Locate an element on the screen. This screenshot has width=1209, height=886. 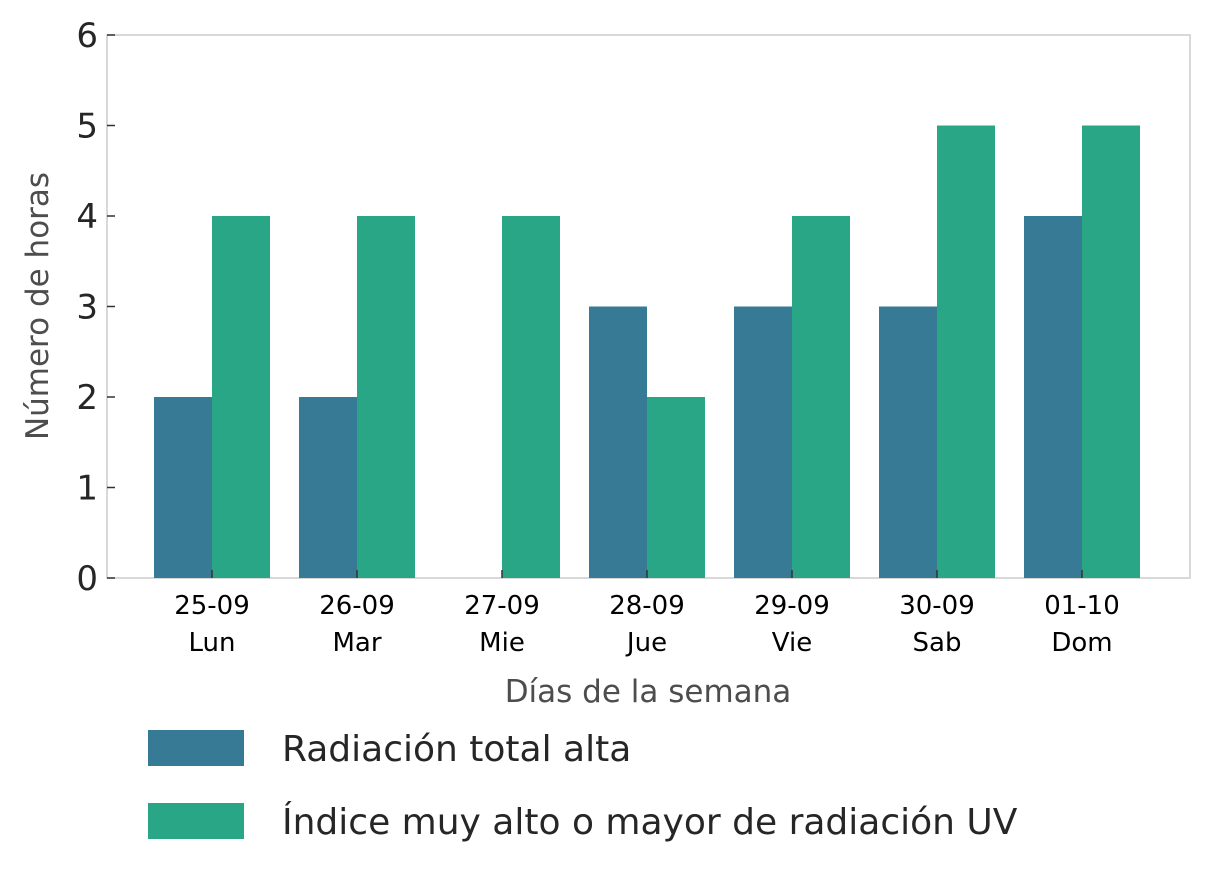
x-tick-label-date: 25-09 is located at coordinates (212, 606).